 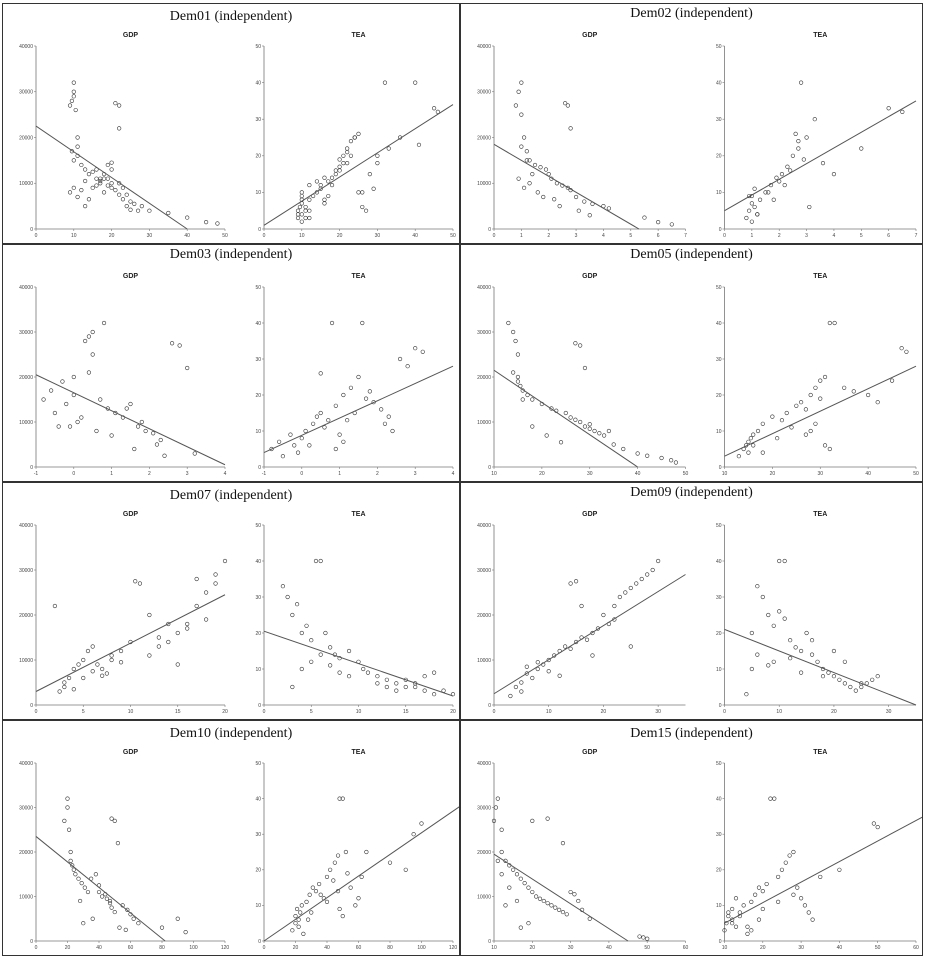 What do you see at coordinates (131, 514) in the screenshot?
I see `subplot-title: GDP` at bounding box center [131, 514].